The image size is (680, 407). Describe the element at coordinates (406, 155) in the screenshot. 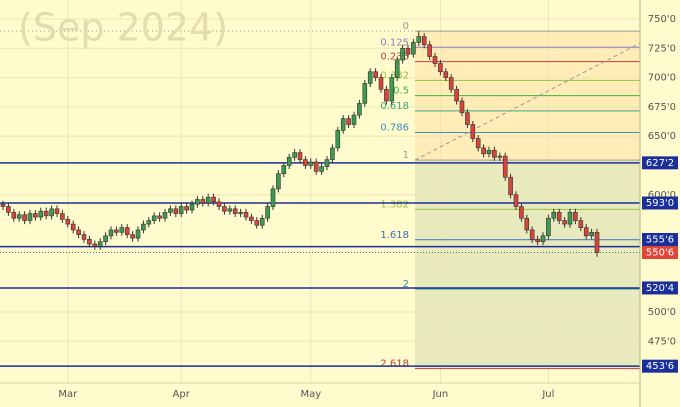

I see `fib-label: 1` at that location.